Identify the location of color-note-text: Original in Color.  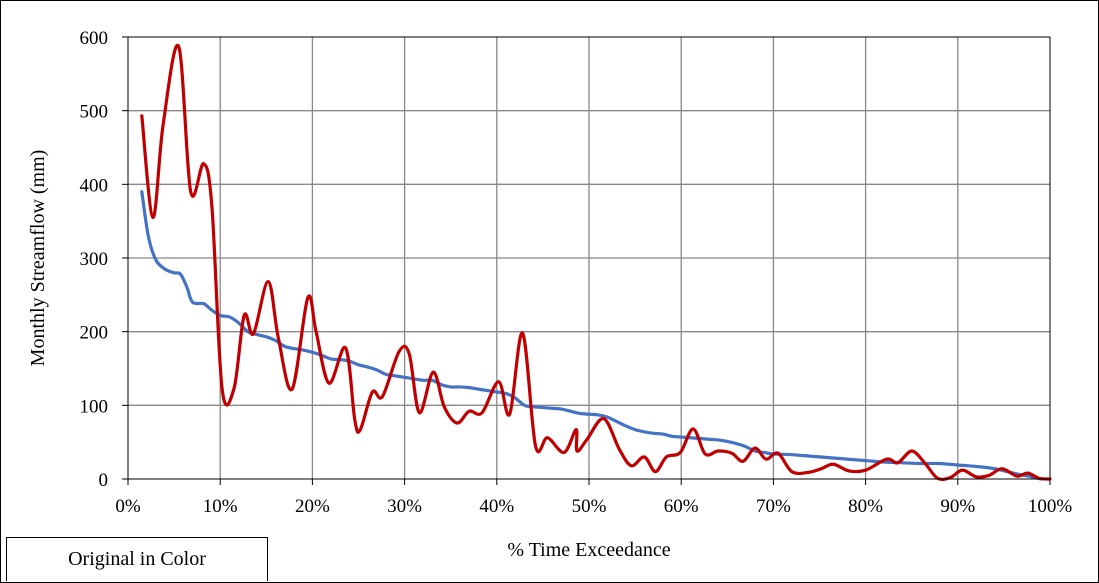
(137, 559).